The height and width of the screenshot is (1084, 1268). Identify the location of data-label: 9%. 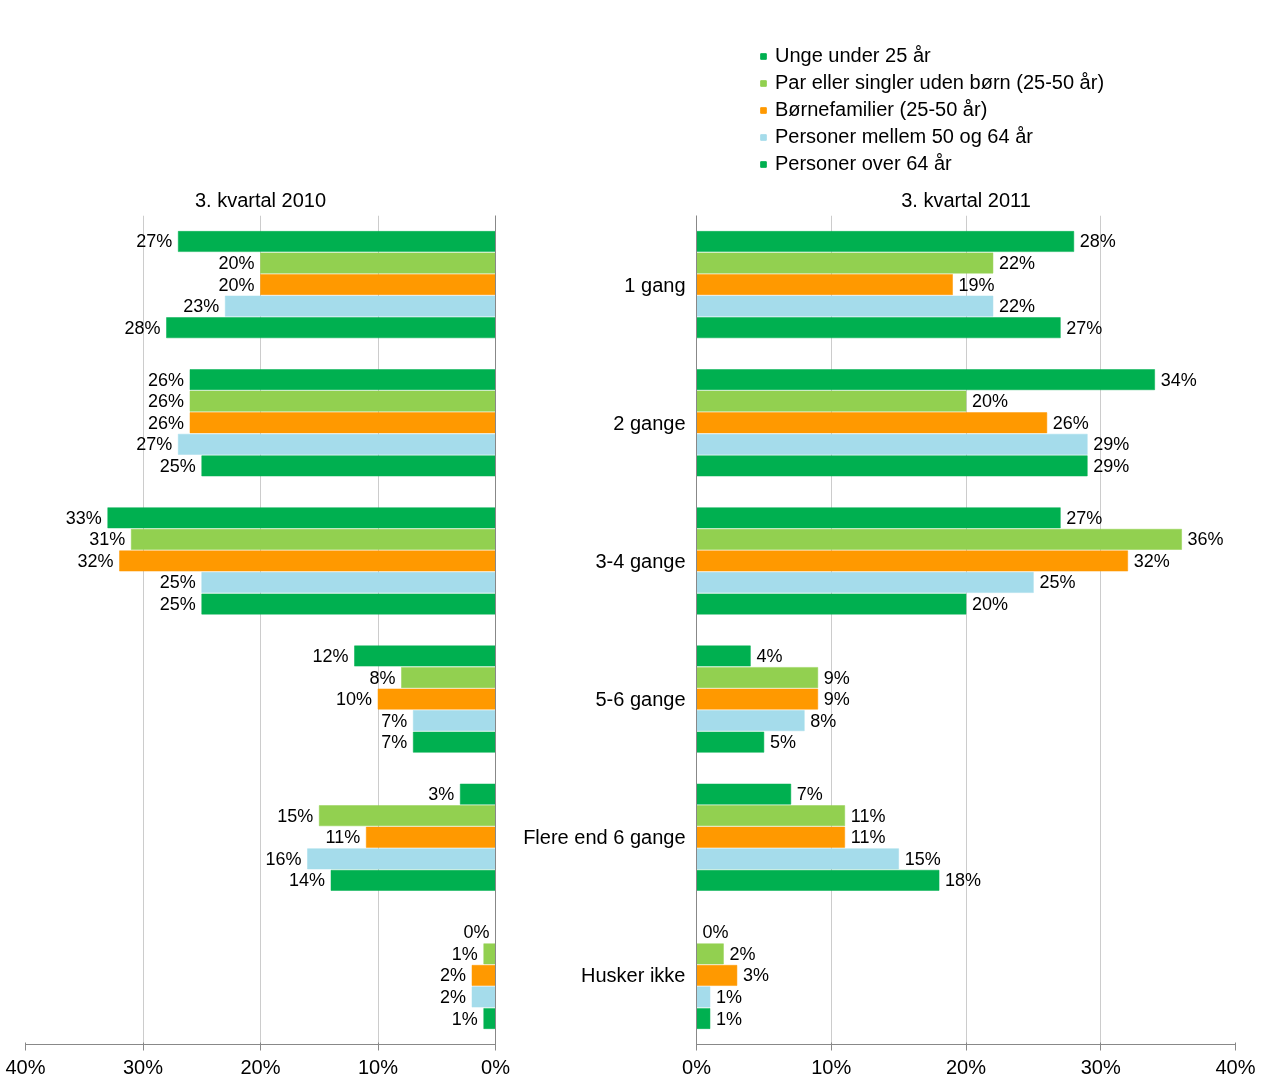
(836, 677).